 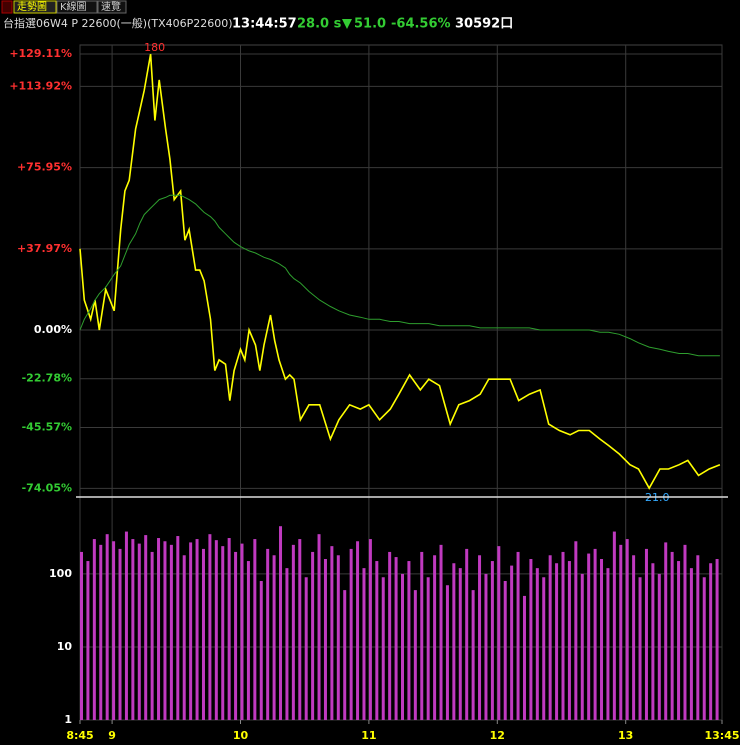 What do you see at coordinates (118, 23) in the screenshot?
I see `instrument-title: 台指選06W4 P 22600(一般)(TX406P22600)` at bounding box center [118, 23].